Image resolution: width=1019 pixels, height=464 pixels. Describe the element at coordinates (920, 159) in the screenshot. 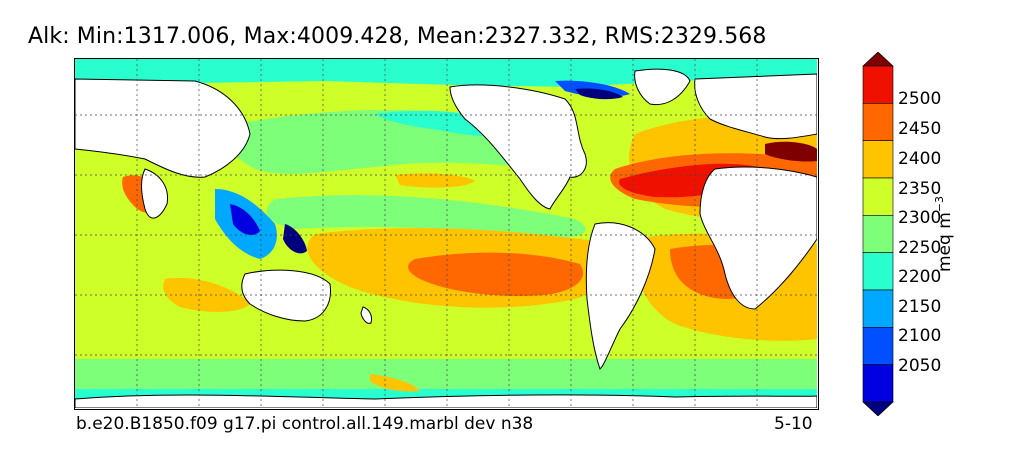

I see `colorbar-tick-label: 2400` at that location.